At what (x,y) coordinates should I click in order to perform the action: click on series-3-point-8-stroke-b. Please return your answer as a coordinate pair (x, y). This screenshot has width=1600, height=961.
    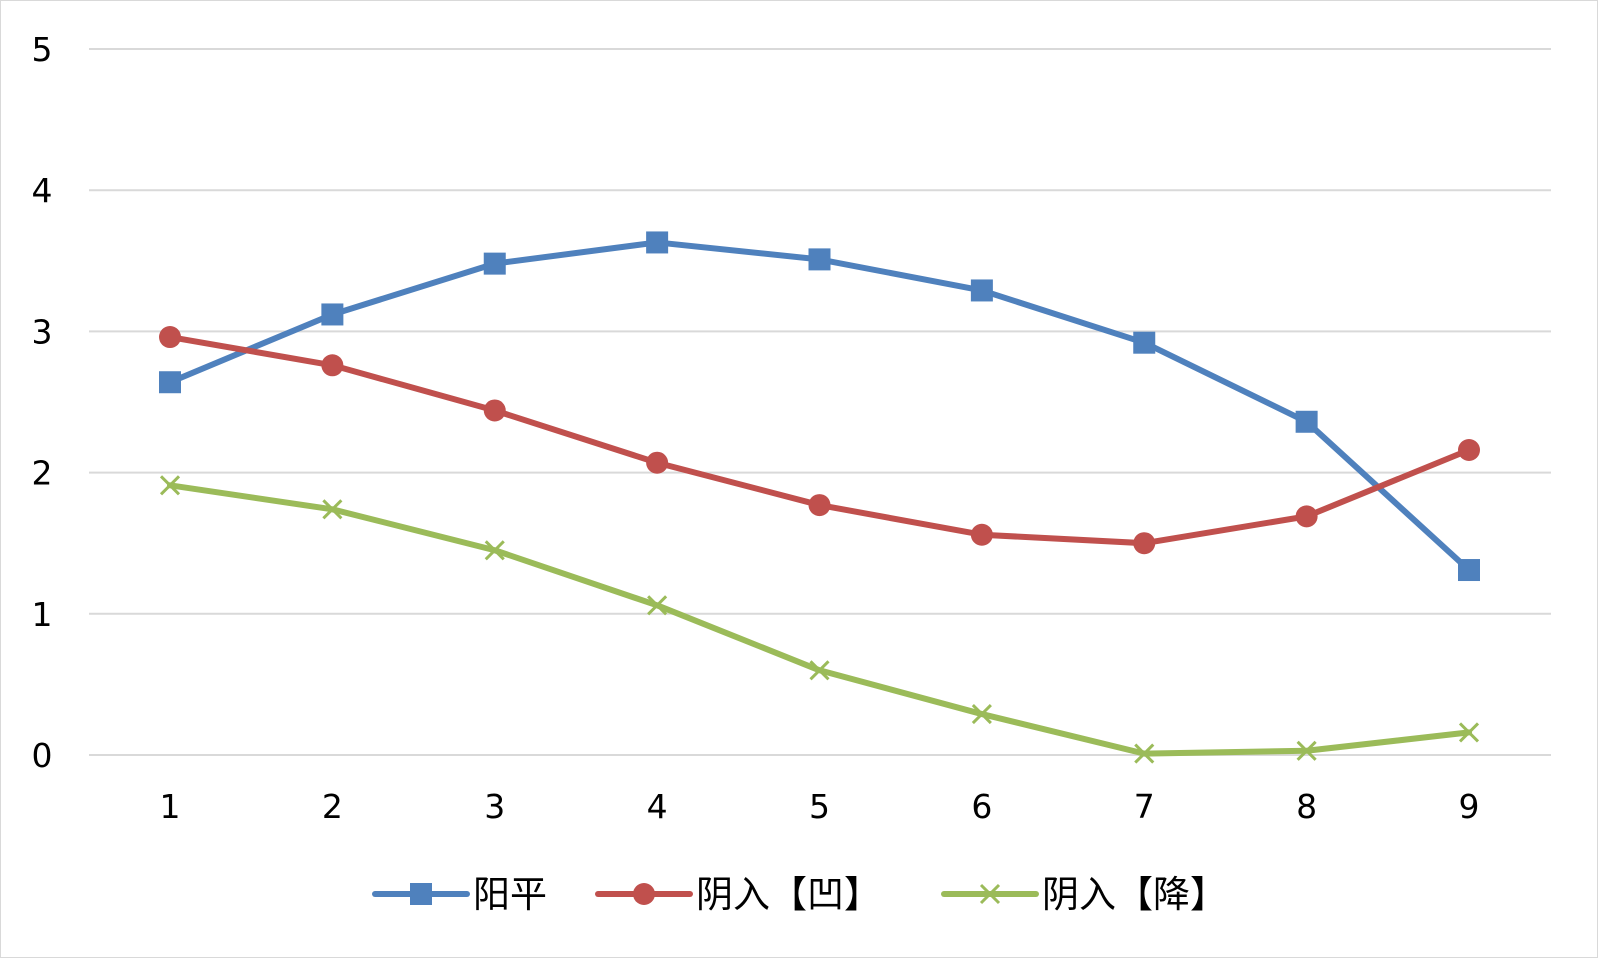
    Looking at the image, I should click on (1306, 750).